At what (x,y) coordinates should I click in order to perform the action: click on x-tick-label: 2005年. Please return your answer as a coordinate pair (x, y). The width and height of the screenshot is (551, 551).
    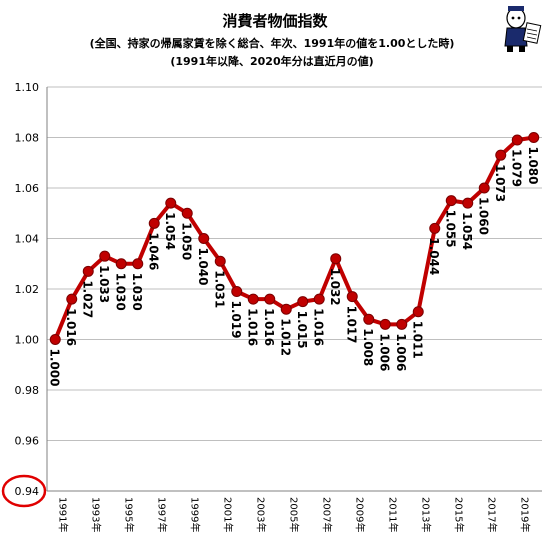
    Looking at the image, I should click on (293, 514).